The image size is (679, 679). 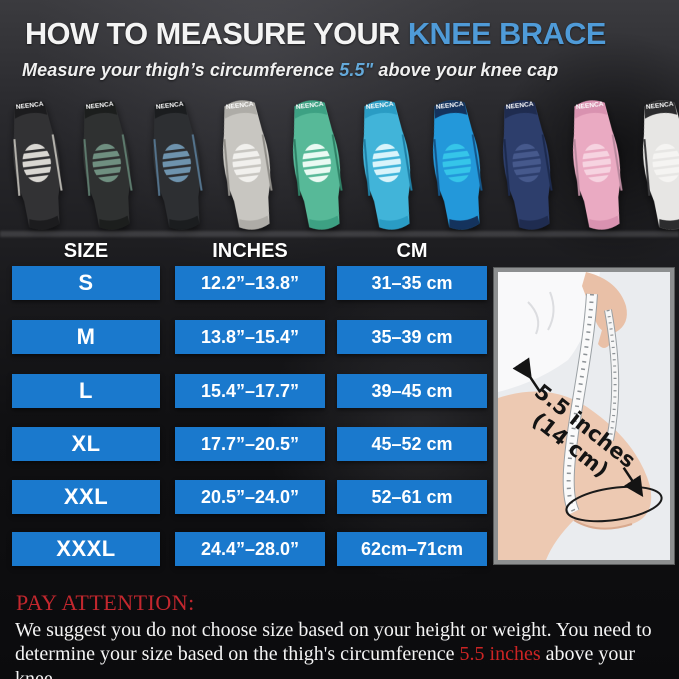 I want to click on size-cell: M, so click(x=86, y=337).